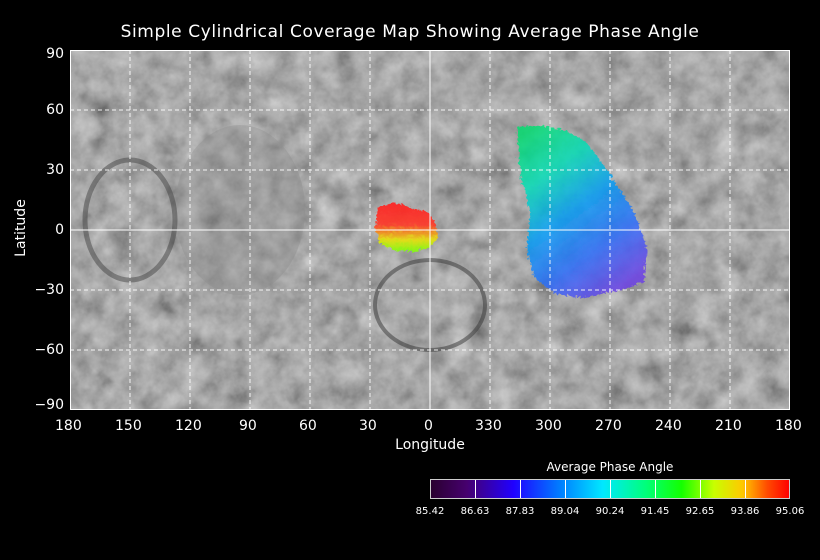 The width and height of the screenshot is (820, 560). What do you see at coordinates (520, 511) in the screenshot?
I see `colorbar-tick-2: 87.83` at bounding box center [520, 511].